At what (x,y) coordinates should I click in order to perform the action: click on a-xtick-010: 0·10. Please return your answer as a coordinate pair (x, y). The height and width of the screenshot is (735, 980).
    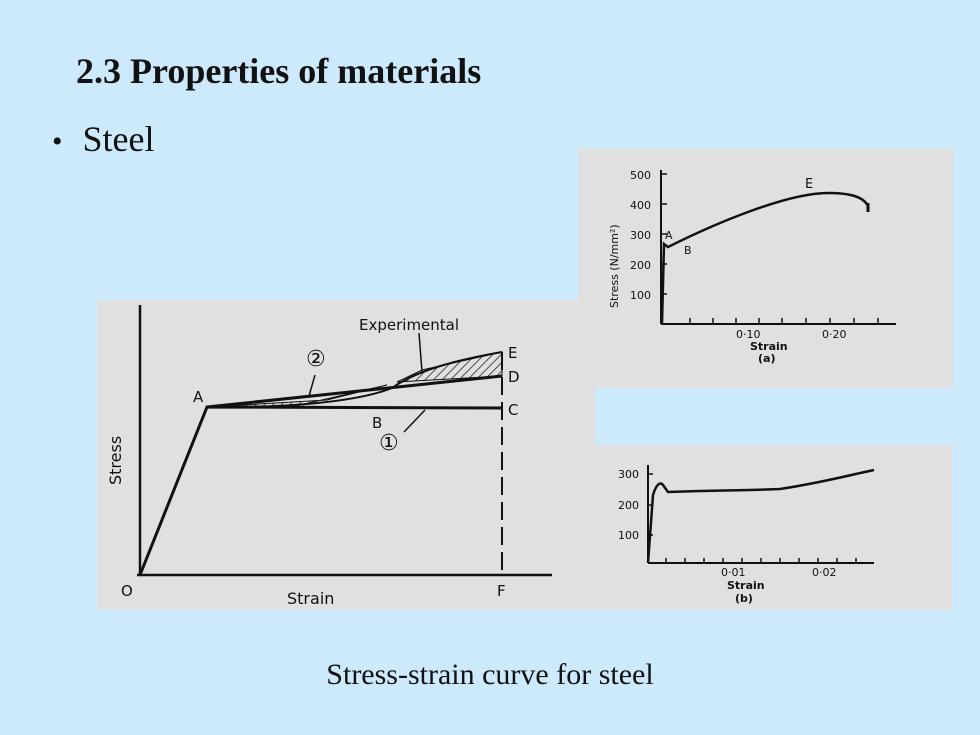
    Looking at the image, I should click on (748, 334).